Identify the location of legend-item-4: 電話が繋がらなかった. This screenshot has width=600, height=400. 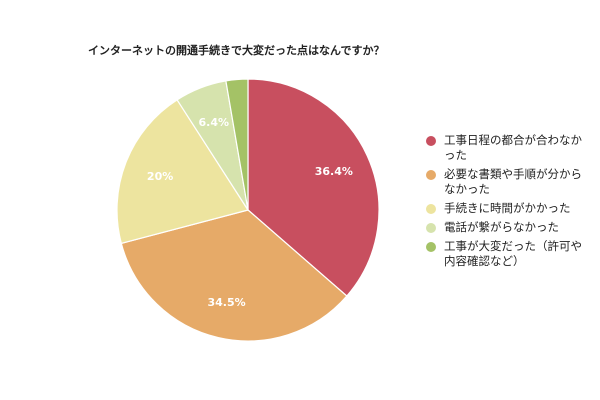
(512, 227).